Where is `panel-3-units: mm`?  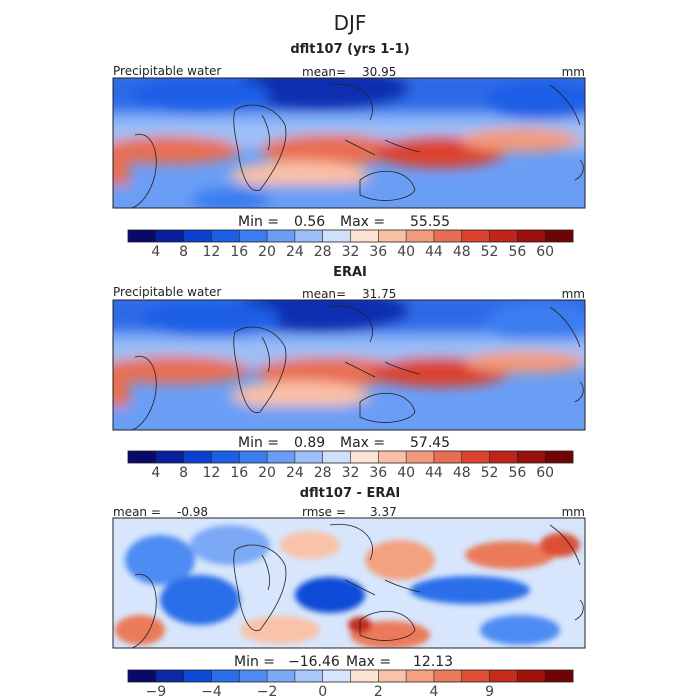
panel-3-units: mm is located at coordinates (573, 512).